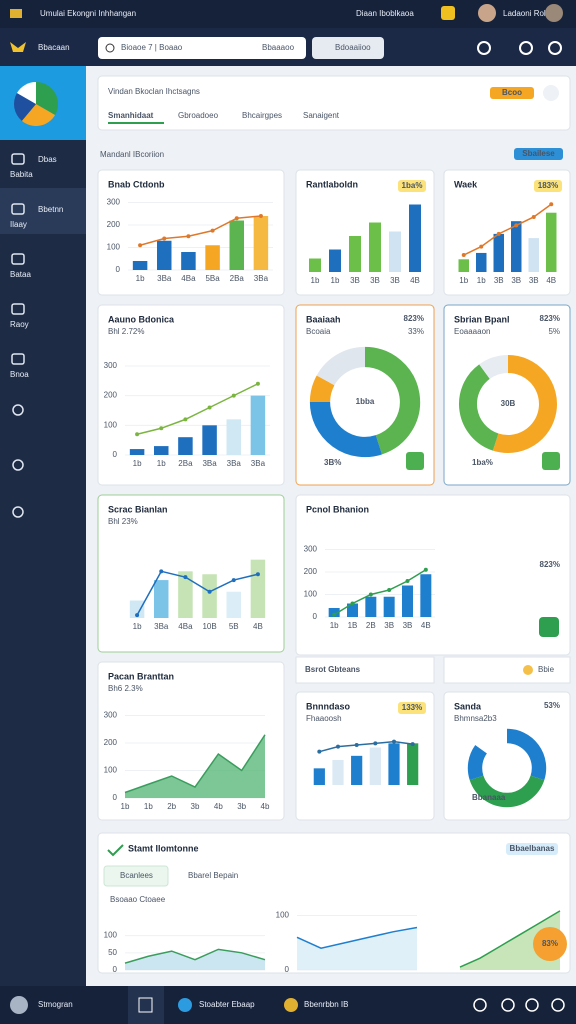  I want to click on search-box, so click(202, 48).